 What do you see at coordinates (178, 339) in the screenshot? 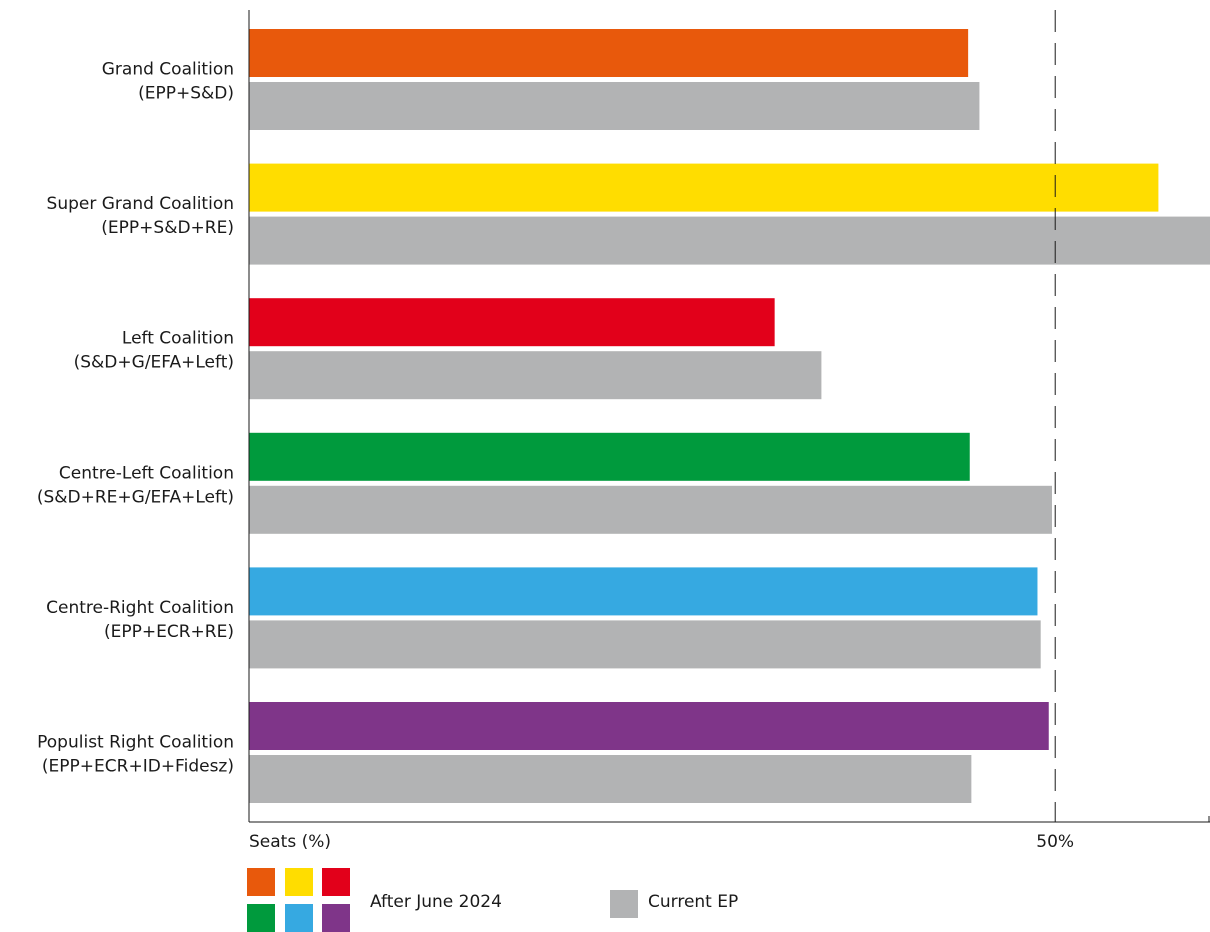
I see `category-label-2-line1: Left Coalition` at bounding box center [178, 339].